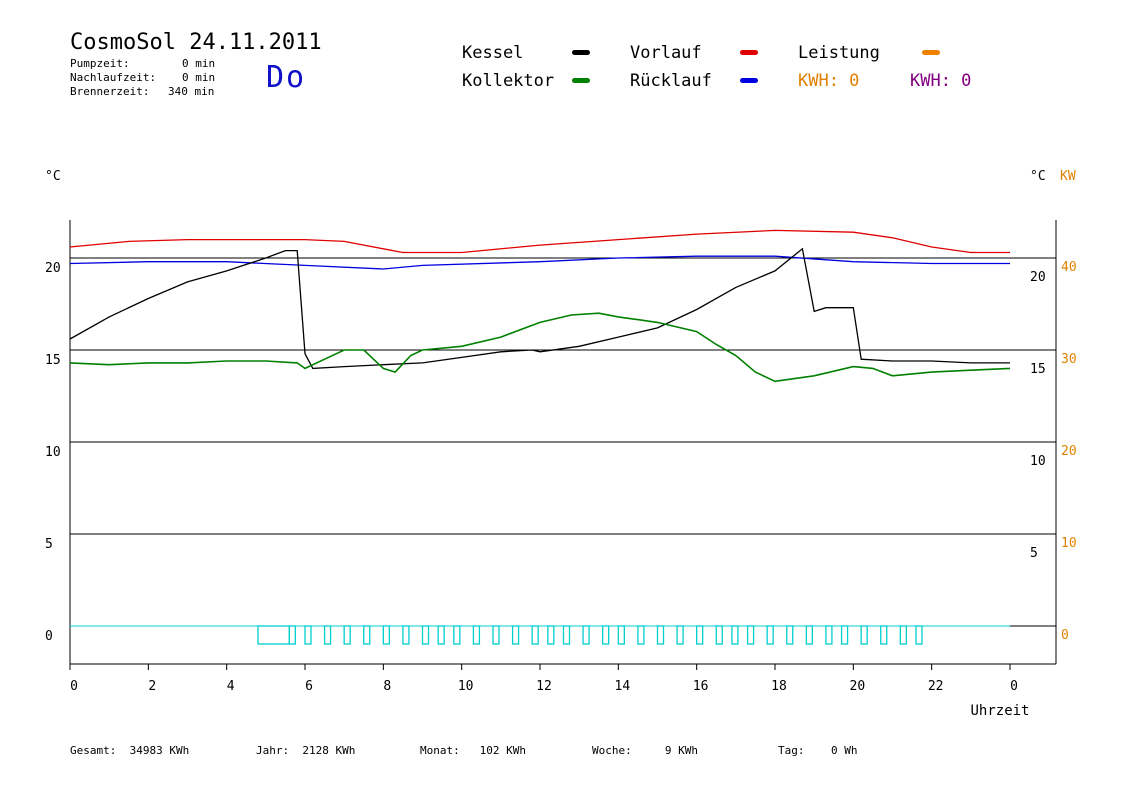  I want to click on legend-kwh-secondary: KWH: 0, so click(941, 81).